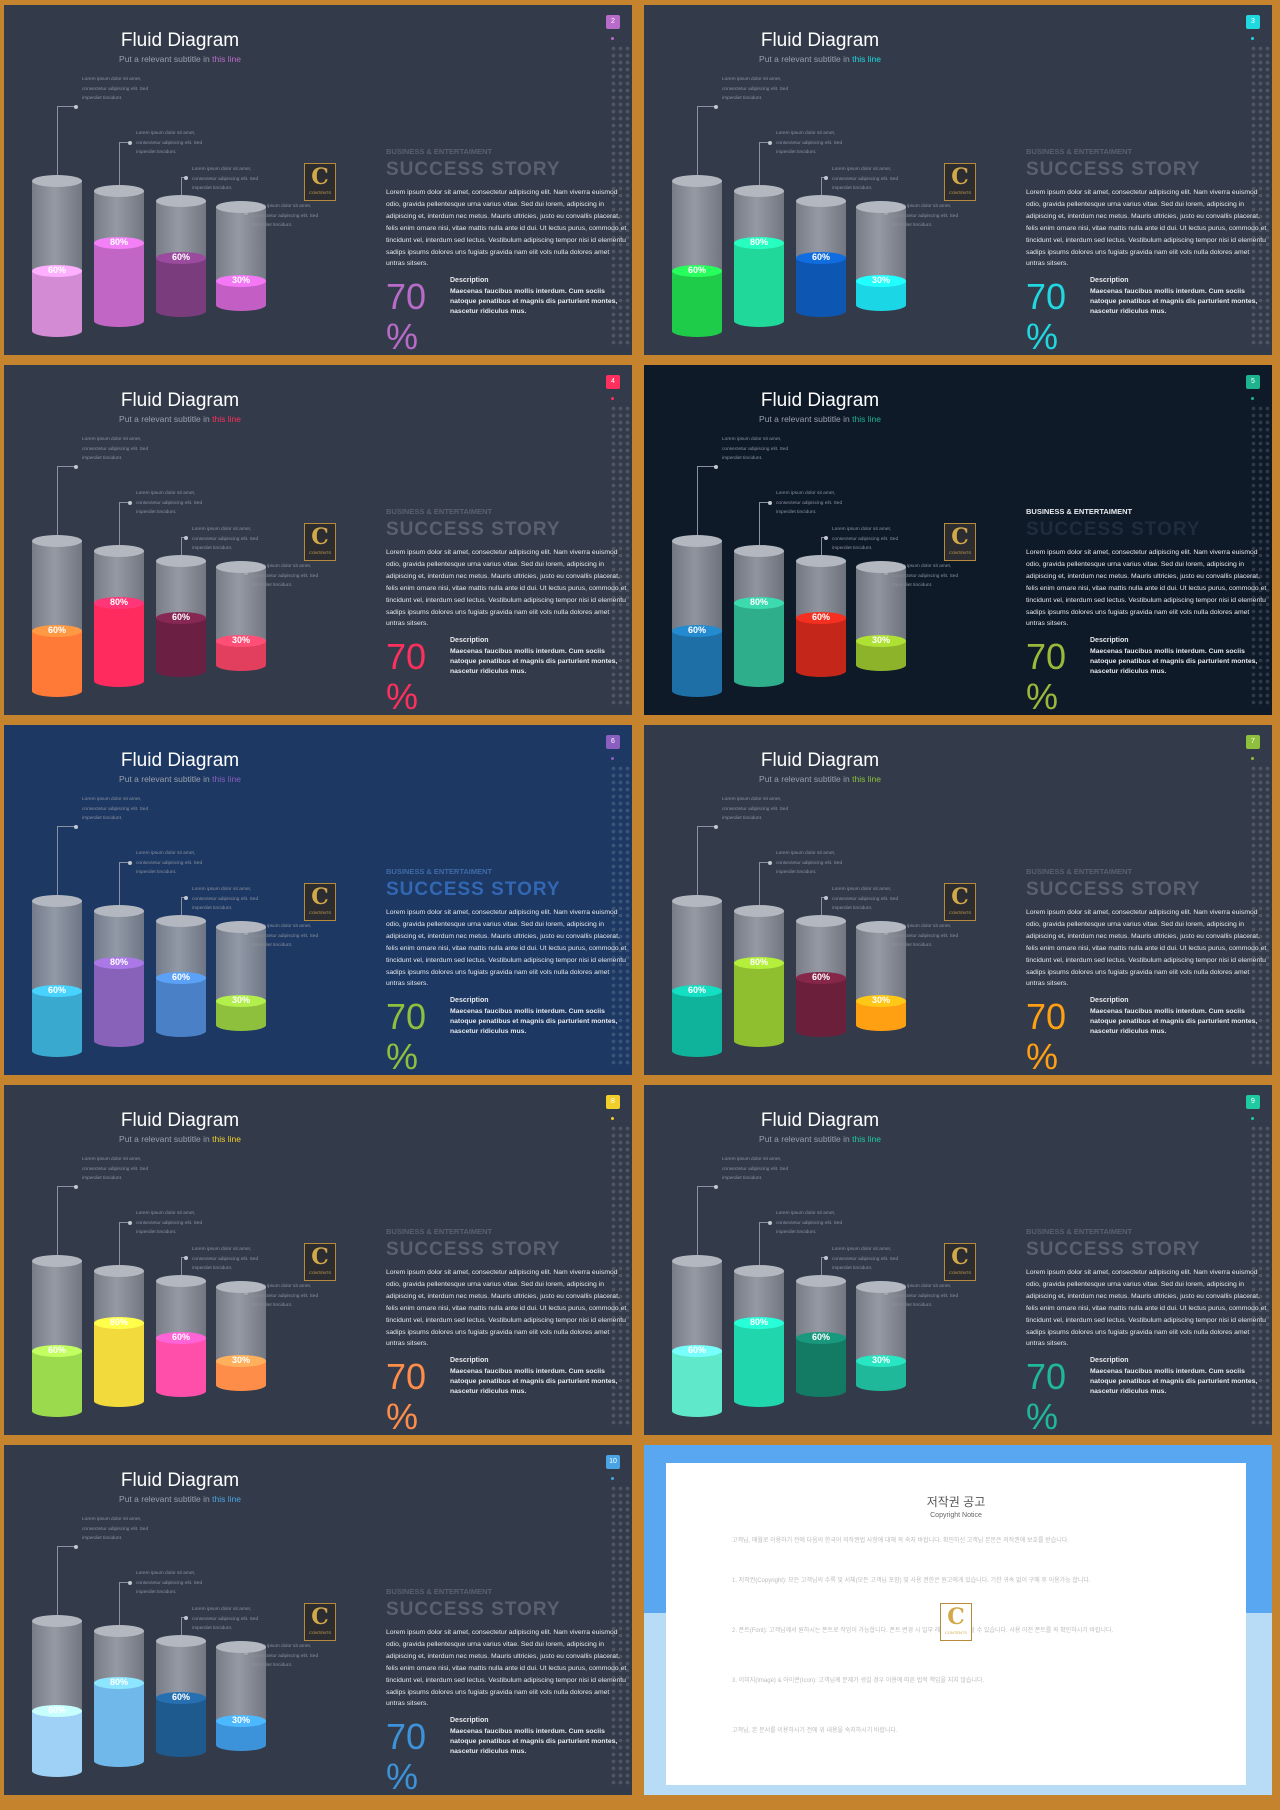 The image size is (1280, 1810). Describe the element at coordinates (613, 382) in the screenshot. I see `page-number-badge: 4` at that location.